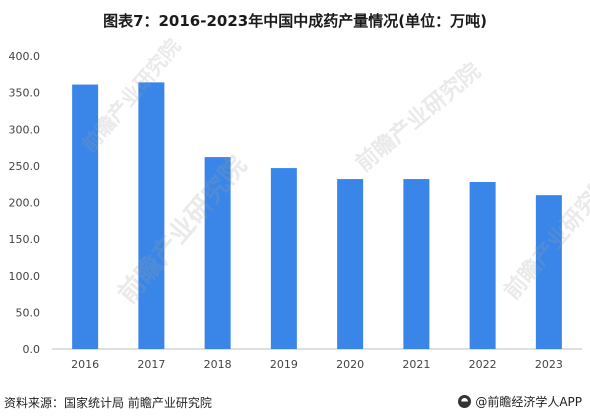  Describe the element at coordinates (284, 364) in the screenshot. I see `x-tick-label: 2019` at that location.